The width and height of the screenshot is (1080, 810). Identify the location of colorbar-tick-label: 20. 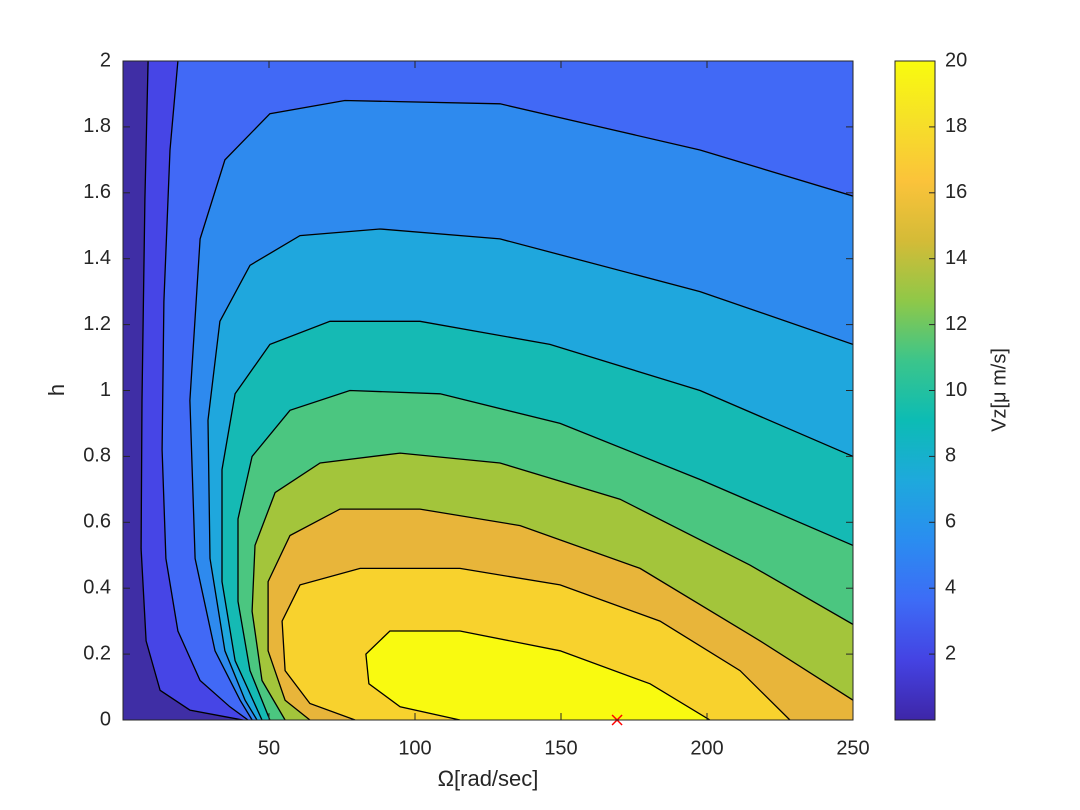
(956, 60).